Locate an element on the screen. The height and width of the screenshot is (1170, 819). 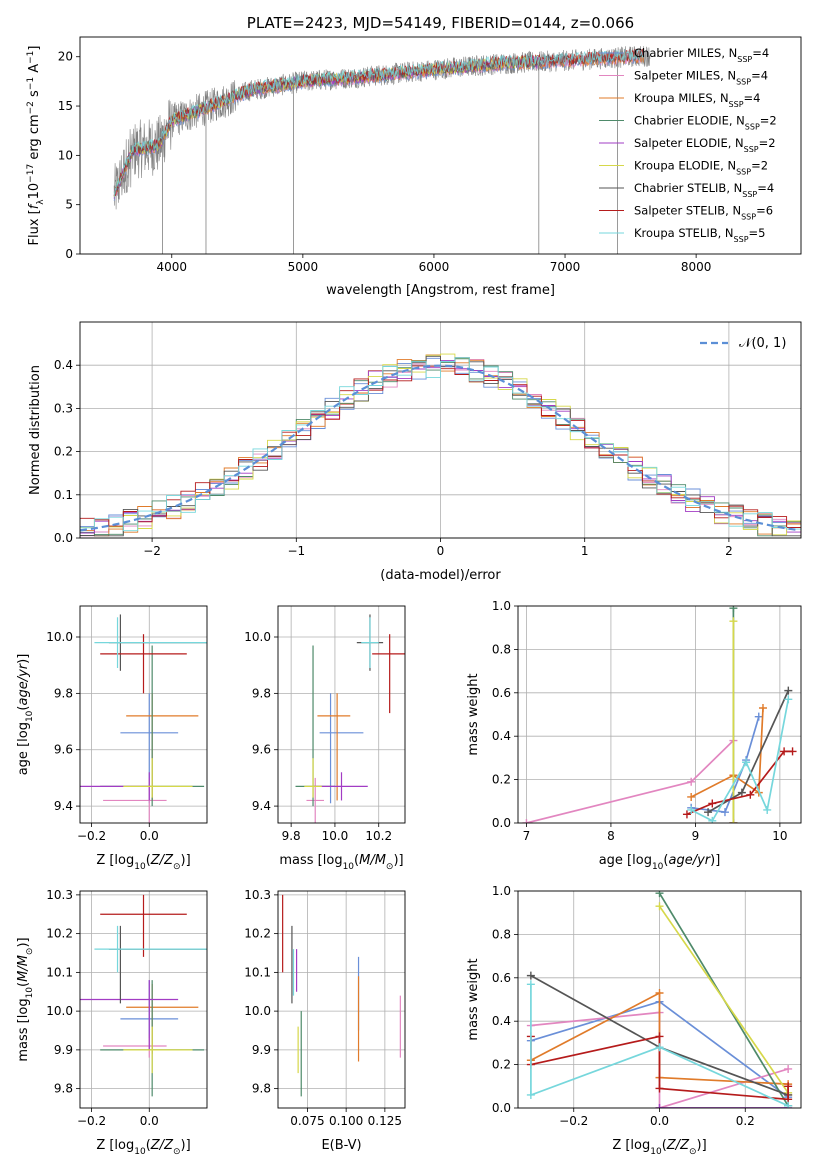
x-tick-label: 2 is located at coordinates (729, 551).